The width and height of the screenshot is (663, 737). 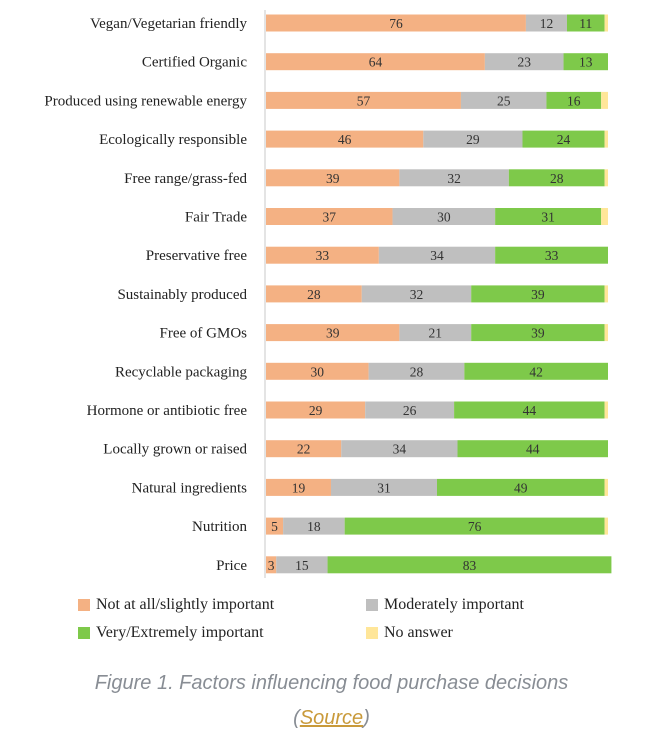 What do you see at coordinates (169, 24) in the screenshot?
I see `category-label: Vegan/Vegetarian friendly` at bounding box center [169, 24].